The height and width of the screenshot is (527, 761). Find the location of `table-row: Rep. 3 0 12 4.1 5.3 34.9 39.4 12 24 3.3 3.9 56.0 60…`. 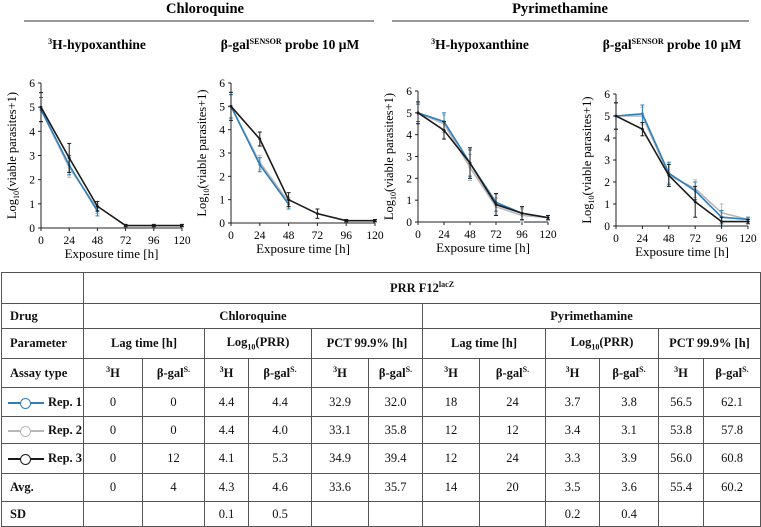

table-row: Rep. 3 0 12 4.1 5.3 34.9 39.4 12 24 3.3 3.9 56.0 60… is located at coordinates (381, 458).